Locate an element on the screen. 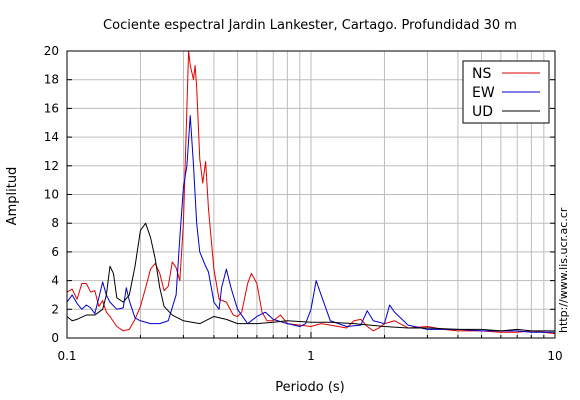 The image size is (580, 400). y-tick-label: 10 is located at coordinates (51, 195).